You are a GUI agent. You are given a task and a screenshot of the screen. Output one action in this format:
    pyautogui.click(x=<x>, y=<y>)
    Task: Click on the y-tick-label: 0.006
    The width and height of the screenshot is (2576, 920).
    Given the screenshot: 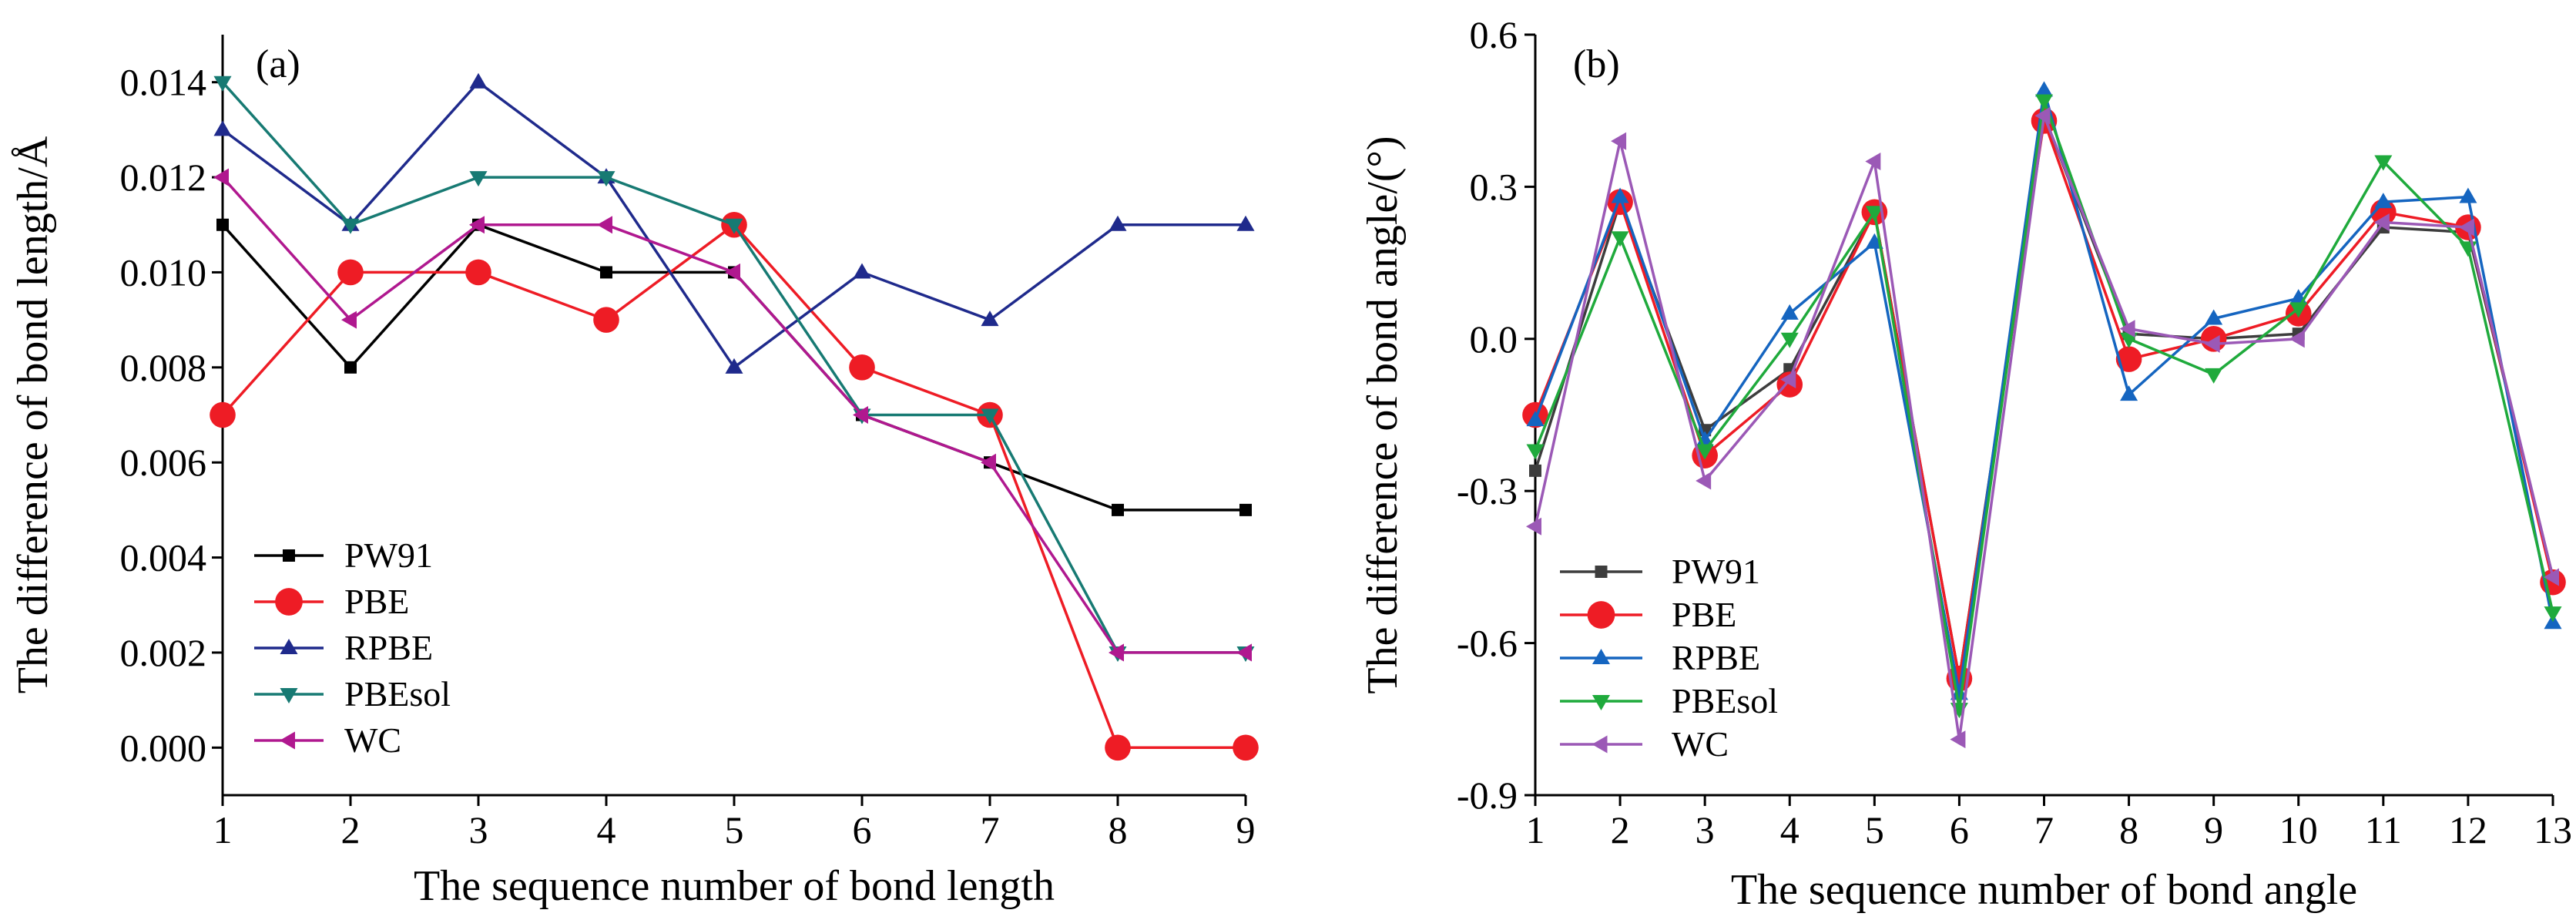 What is the action you would take?
    pyautogui.click(x=163, y=462)
    